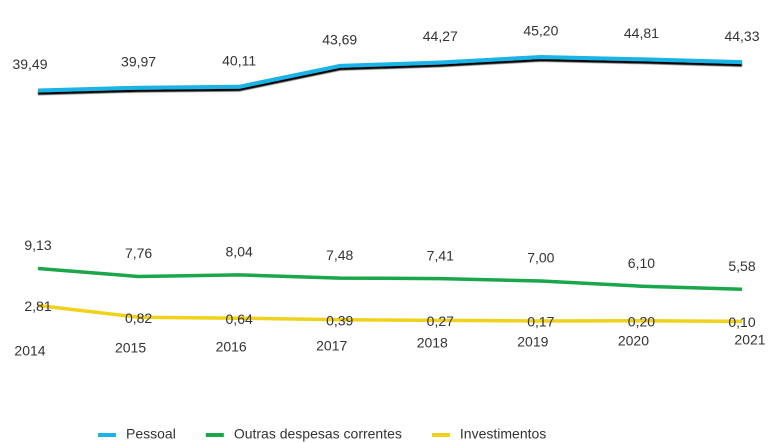  I want to click on x-tick-label: 2015, so click(130, 348).